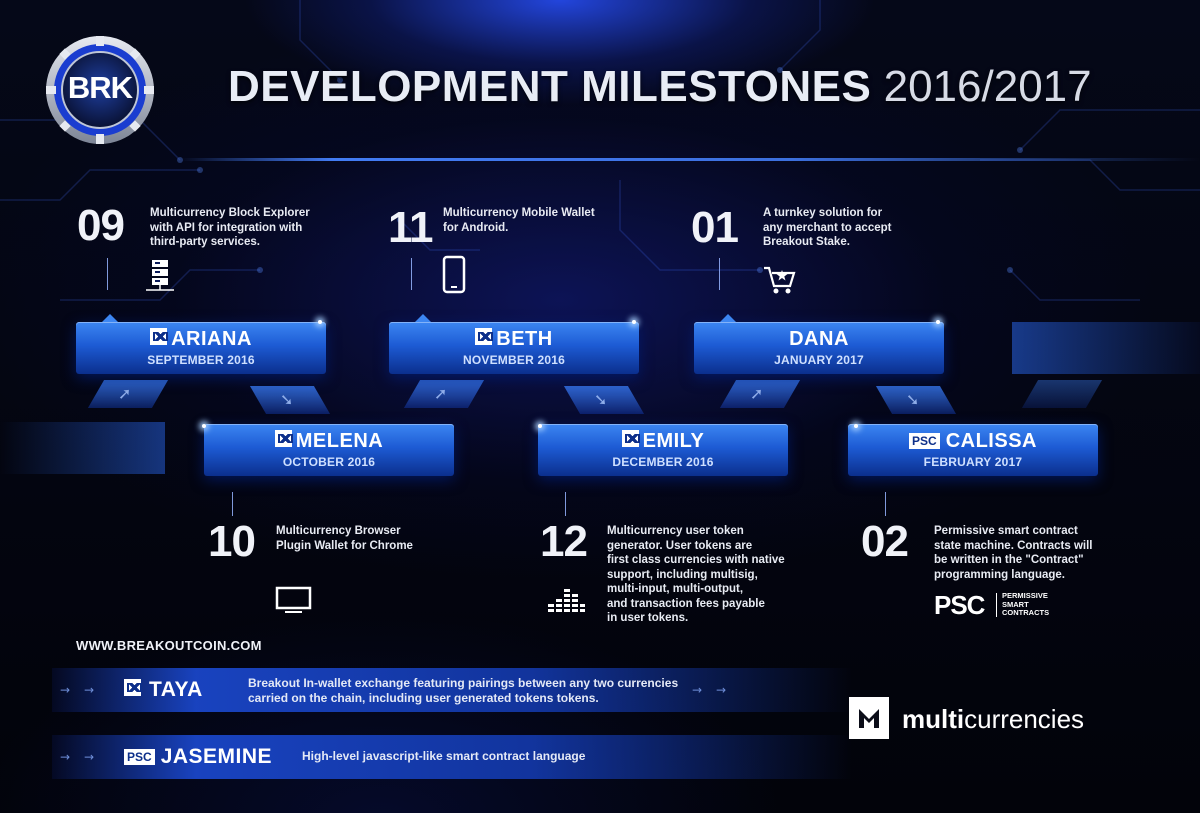 The height and width of the screenshot is (813, 1200). I want to click on milestone-number: 11, so click(411, 227).